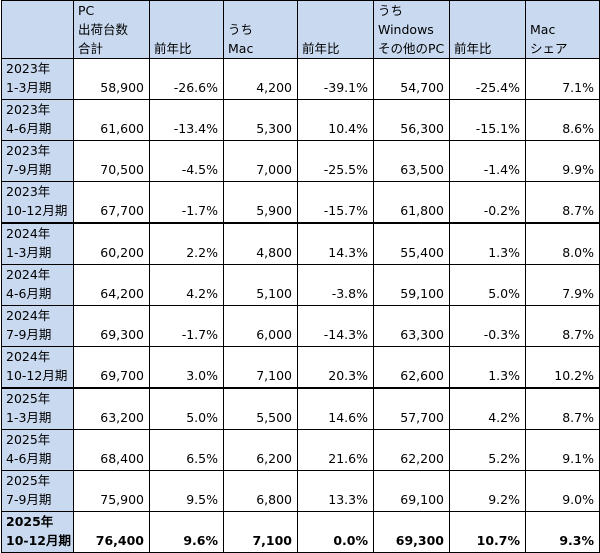 This screenshot has height=553, width=600. I want to click on header-pc-total: PC 出荷台数 合計, so click(111, 29).